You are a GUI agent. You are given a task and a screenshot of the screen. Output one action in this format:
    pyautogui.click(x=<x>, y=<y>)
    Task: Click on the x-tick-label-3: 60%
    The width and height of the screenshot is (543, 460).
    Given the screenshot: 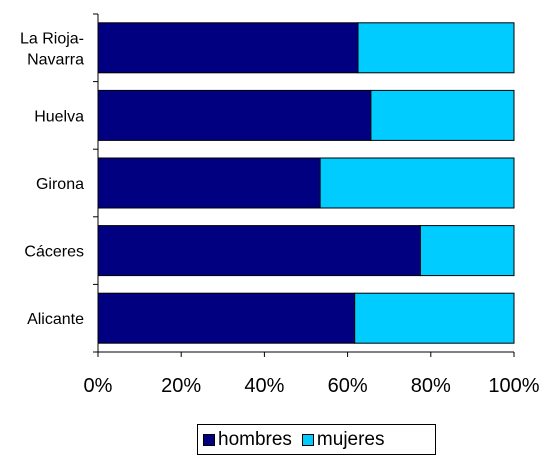 What is the action you would take?
    pyautogui.click(x=348, y=386)
    